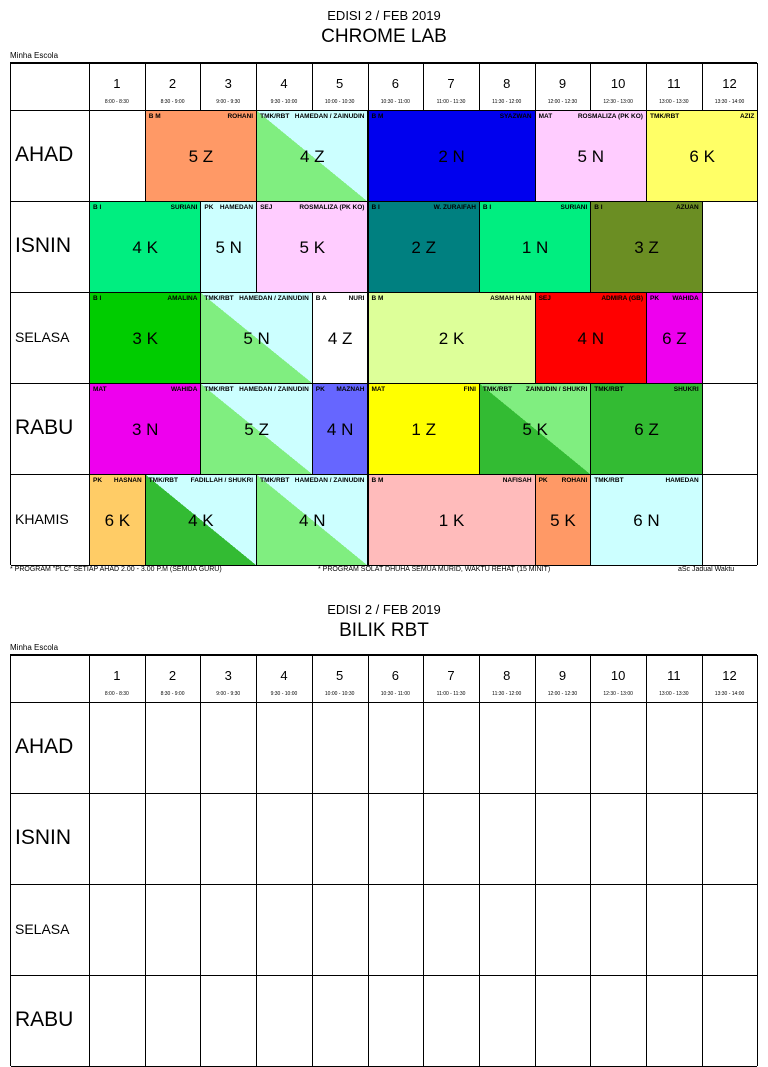 This screenshot has width=768, height=1067. I want to click on top-grid-hline, so click(384, 63).